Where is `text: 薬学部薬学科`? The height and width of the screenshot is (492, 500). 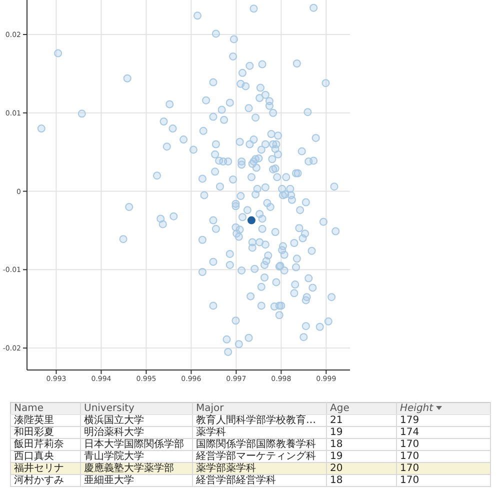
text: 薬学部薬学科 is located at coordinates (259, 468).